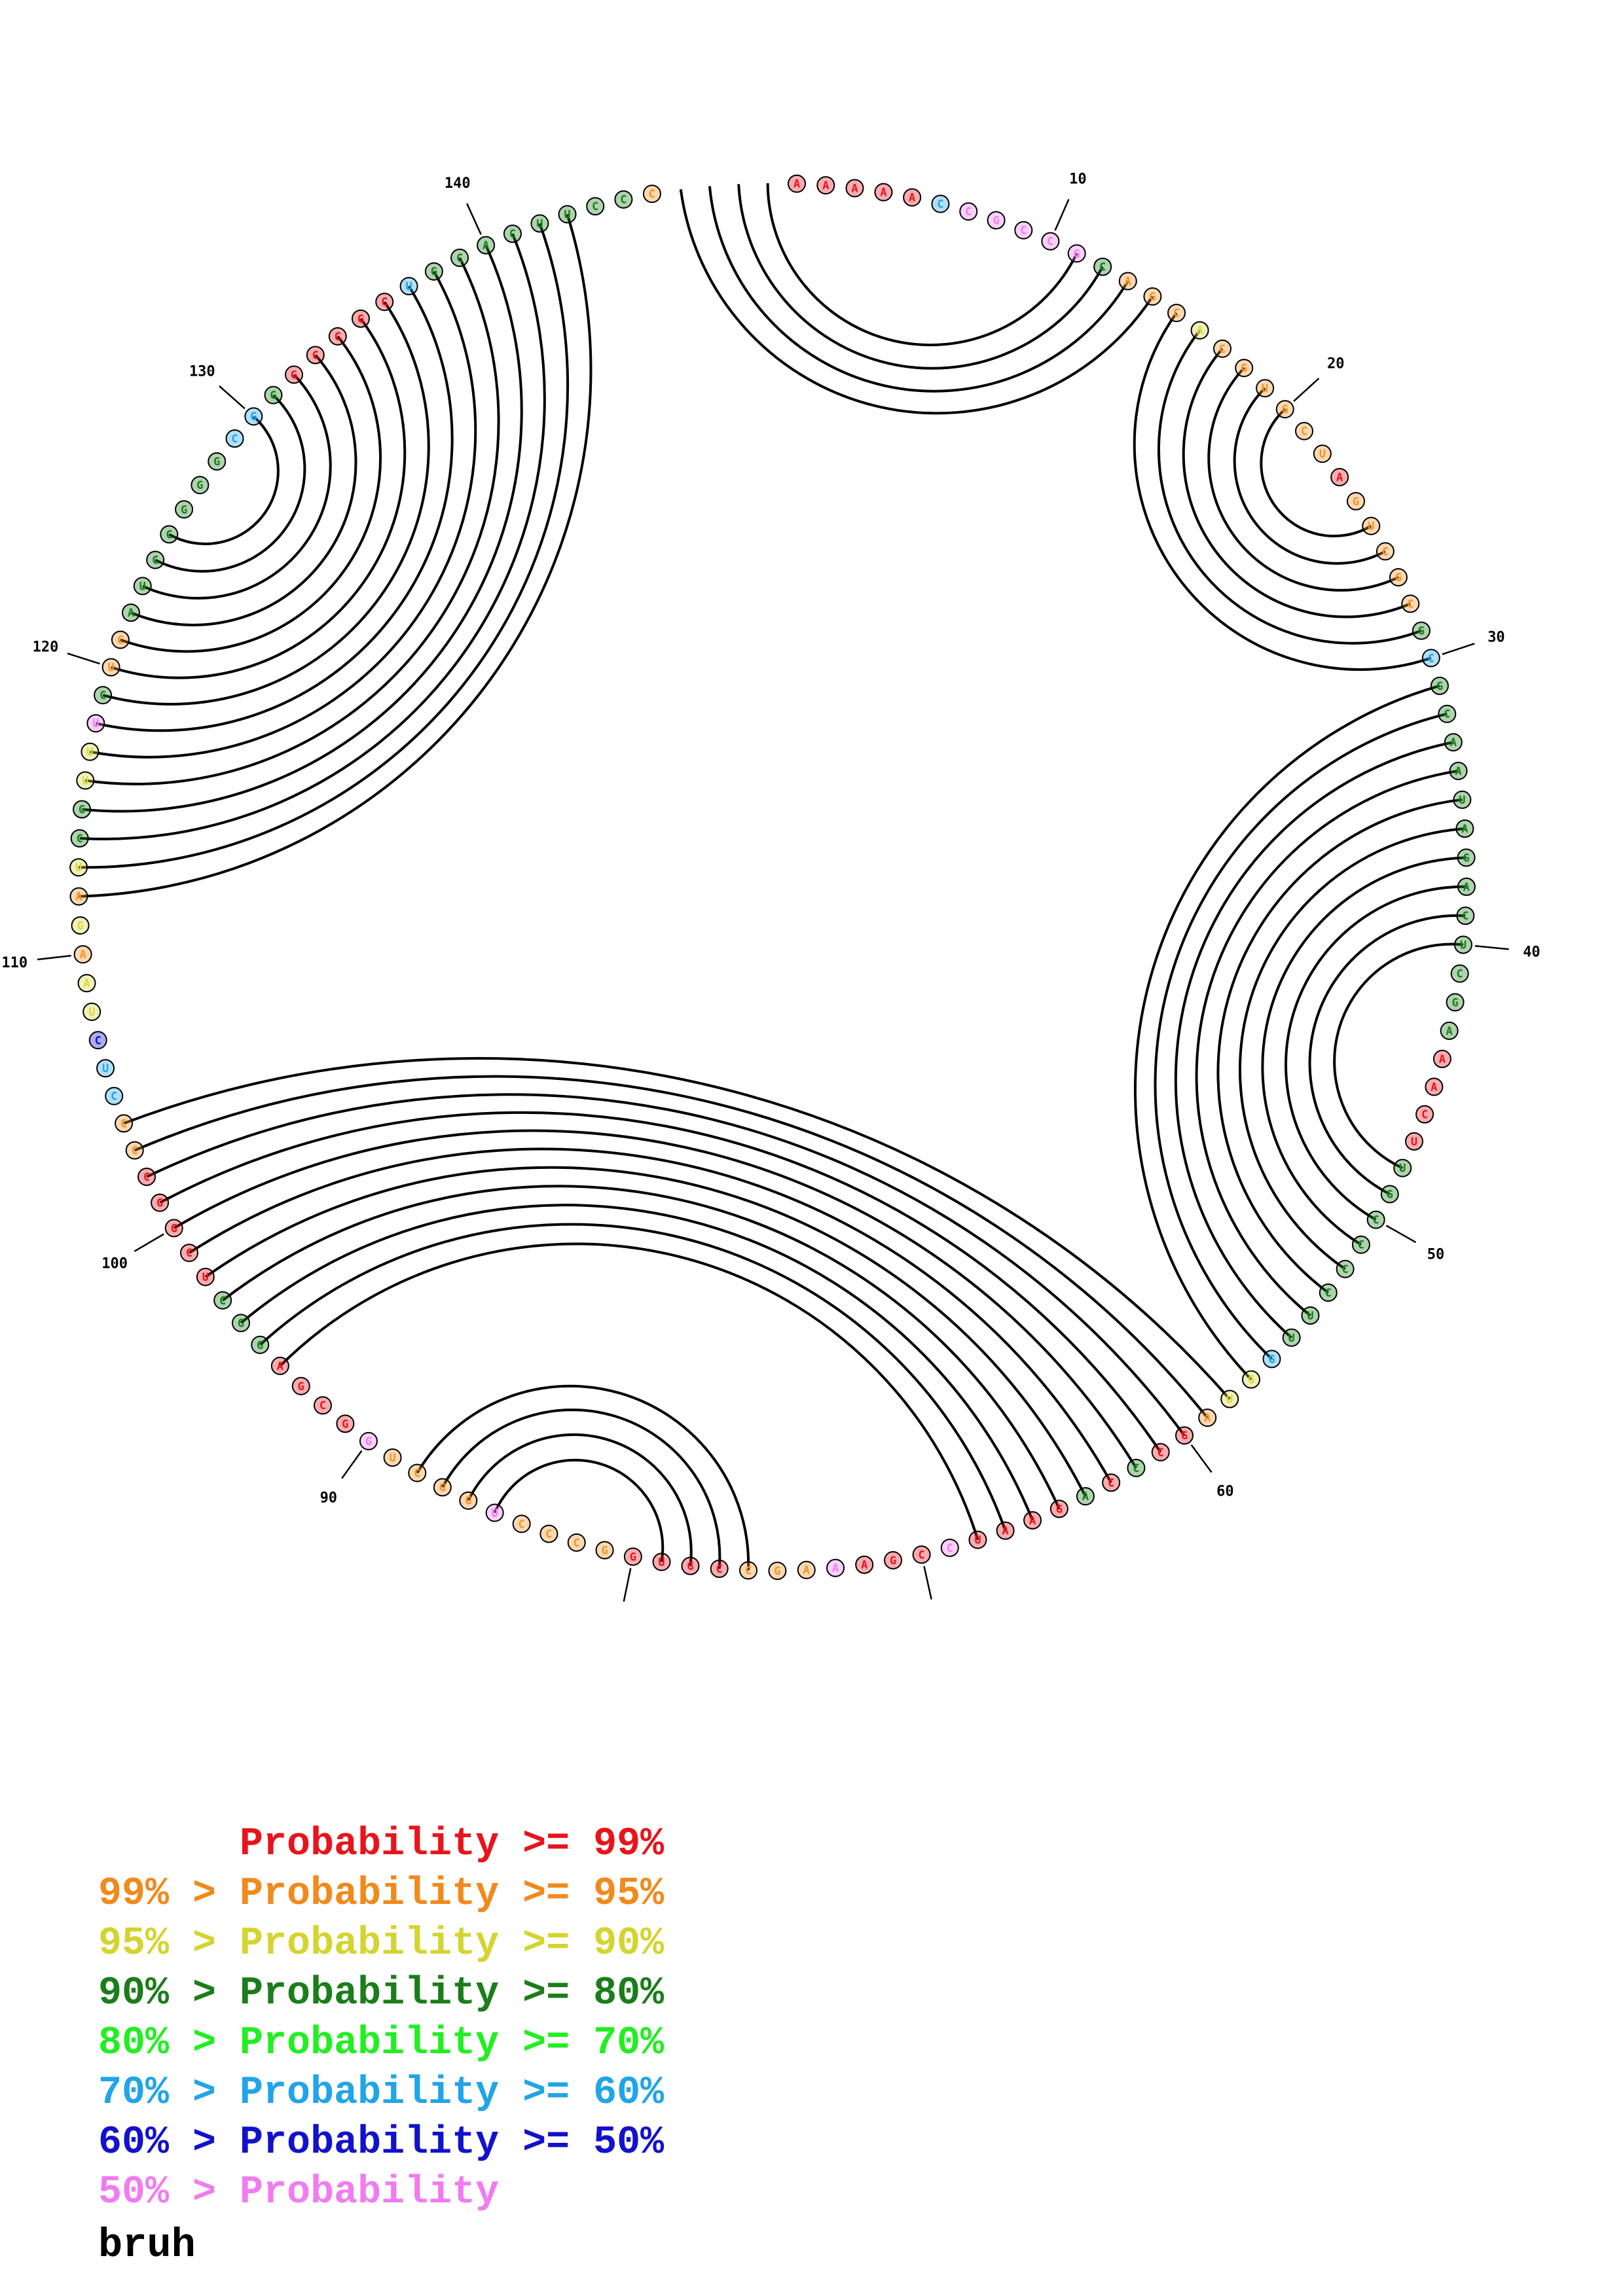 The image size is (1623, 2296). I want to click on legend-range-start: 70% >, so click(169, 2093).